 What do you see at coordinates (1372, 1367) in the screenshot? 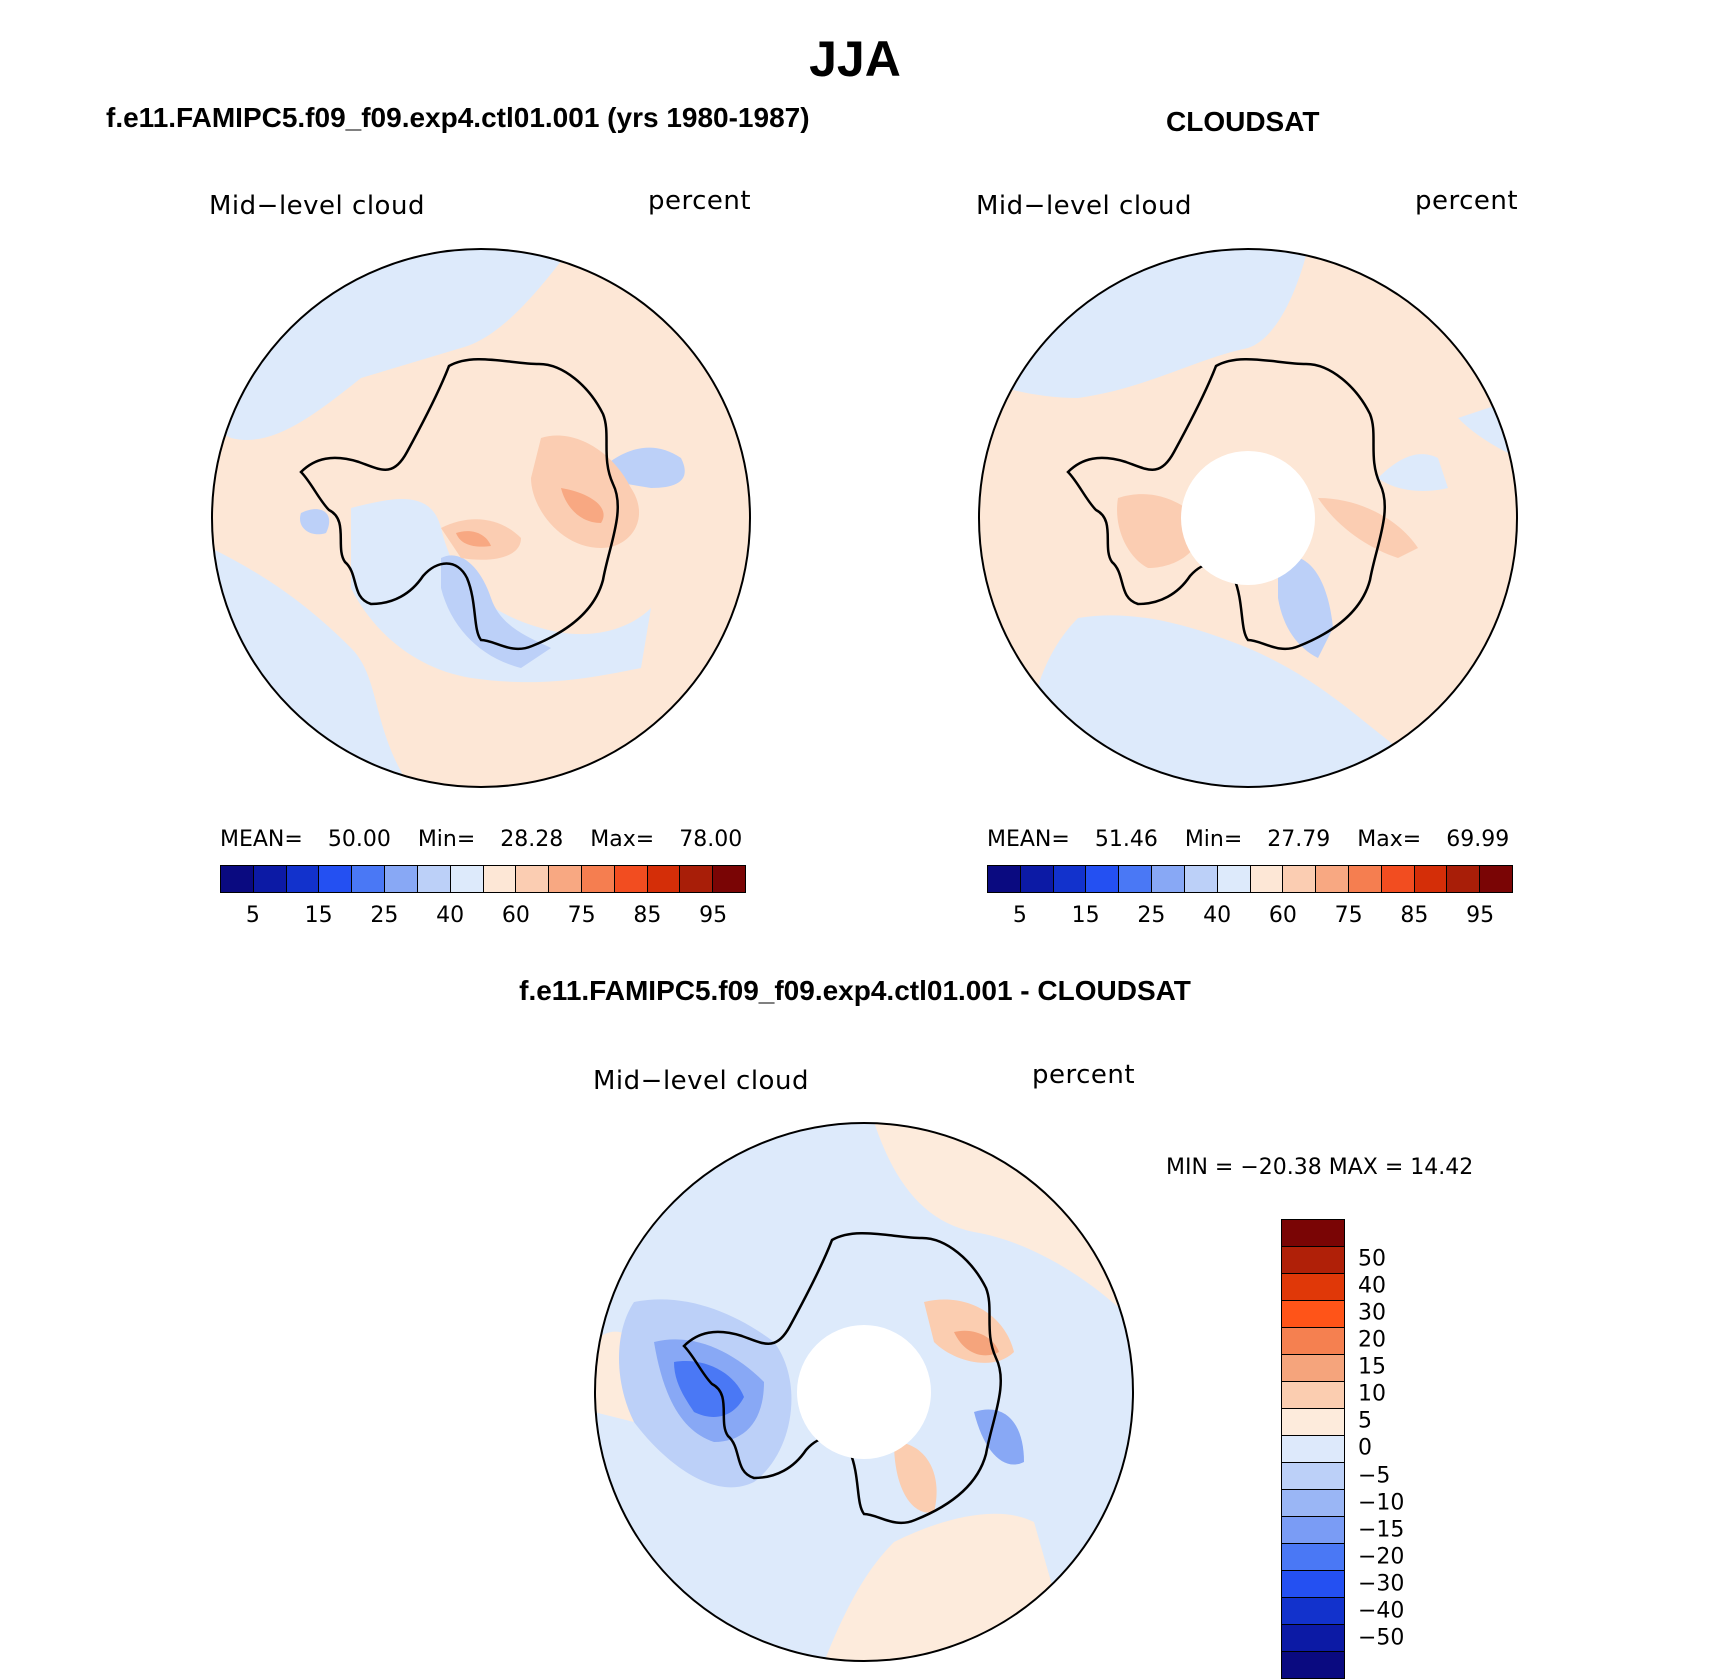
I see `difference-colorbar-tick-label: 15` at bounding box center [1372, 1367].